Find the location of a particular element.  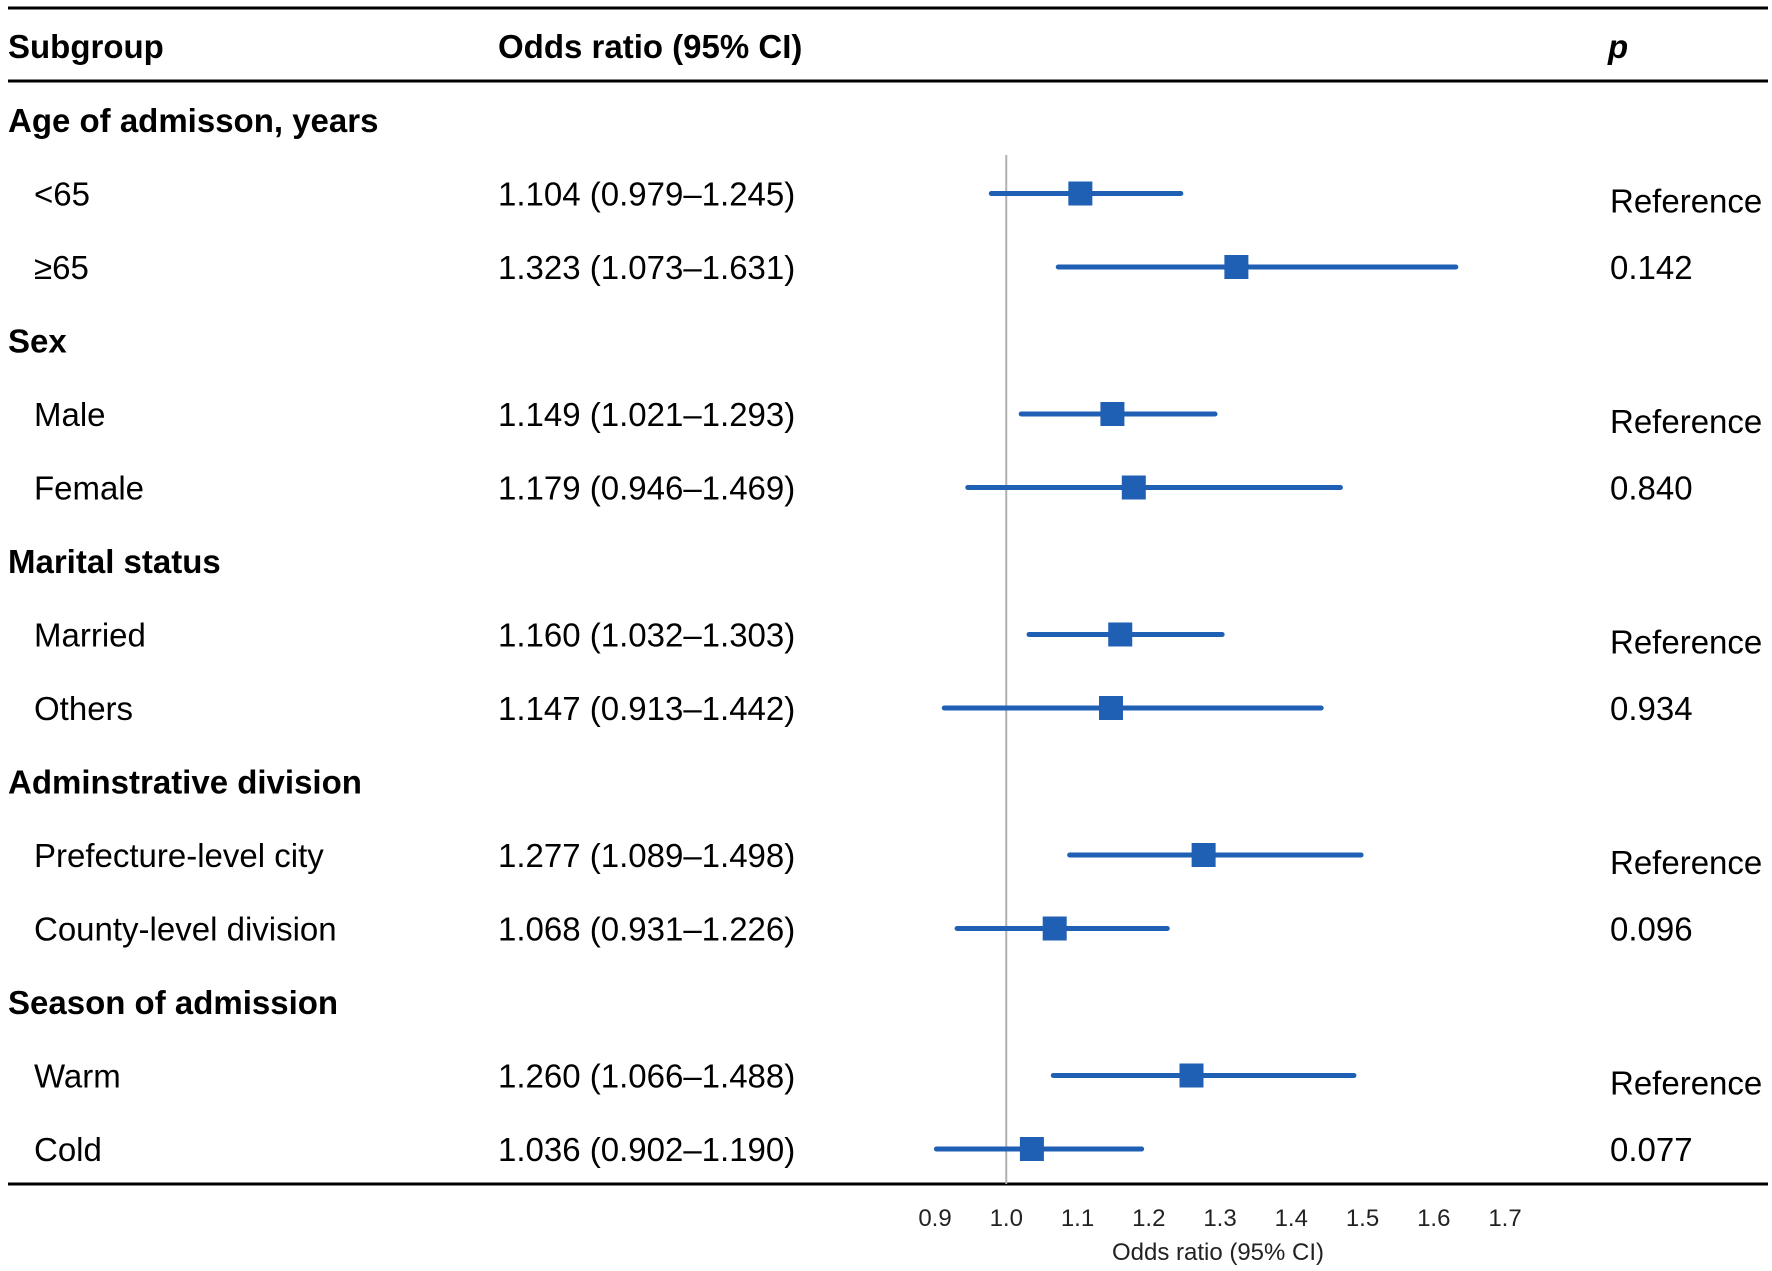

x-axis-title: Odds ratio (95% CI) is located at coordinates (1218, 1252).